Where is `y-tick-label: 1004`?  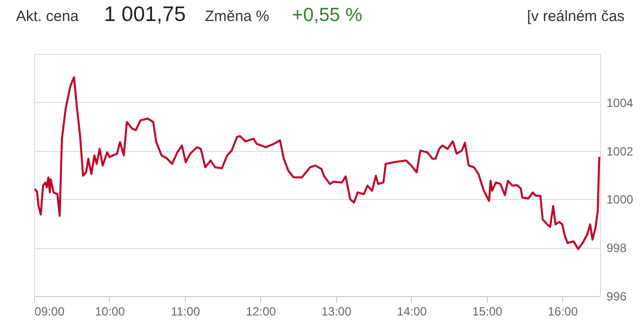 y-tick-label: 1004 is located at coordinates (620, 103).